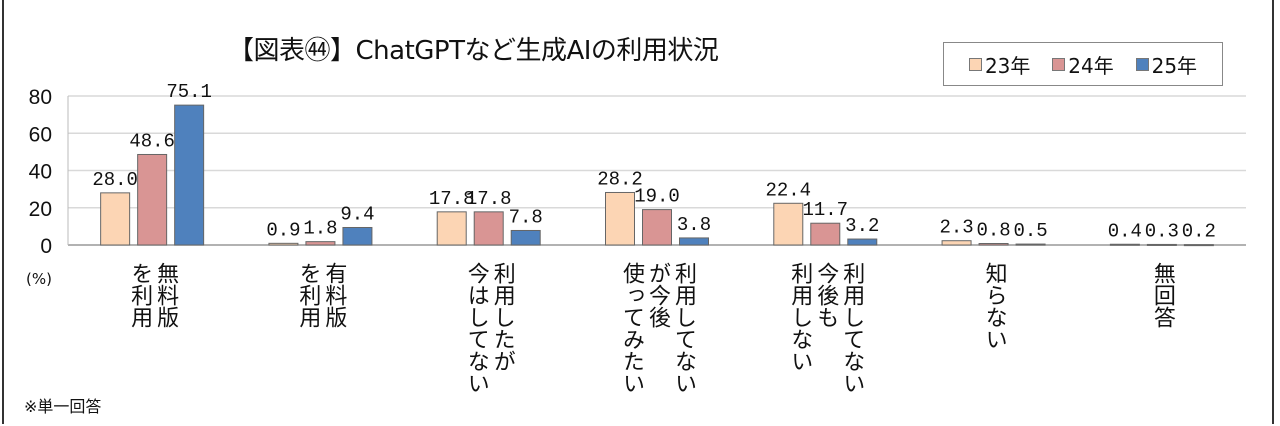 The image size is (1280, 426). Describe the element at coordinates (1174, 65) in the screenshot. I see `legend-label: 25年` at that location.